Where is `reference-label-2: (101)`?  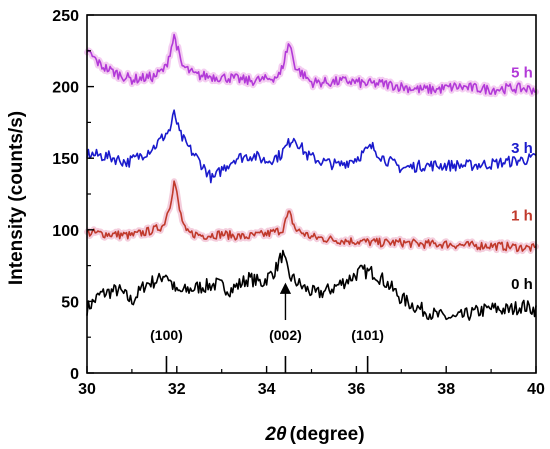 reference-label-2: (101) is located at coordinates (367, 335).